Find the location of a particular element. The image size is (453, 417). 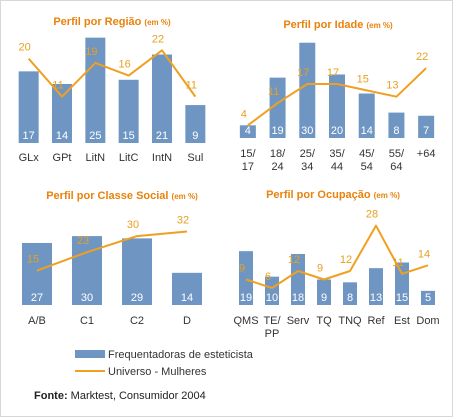

x-tick-label: LitN is located at coordinates (96, 158).